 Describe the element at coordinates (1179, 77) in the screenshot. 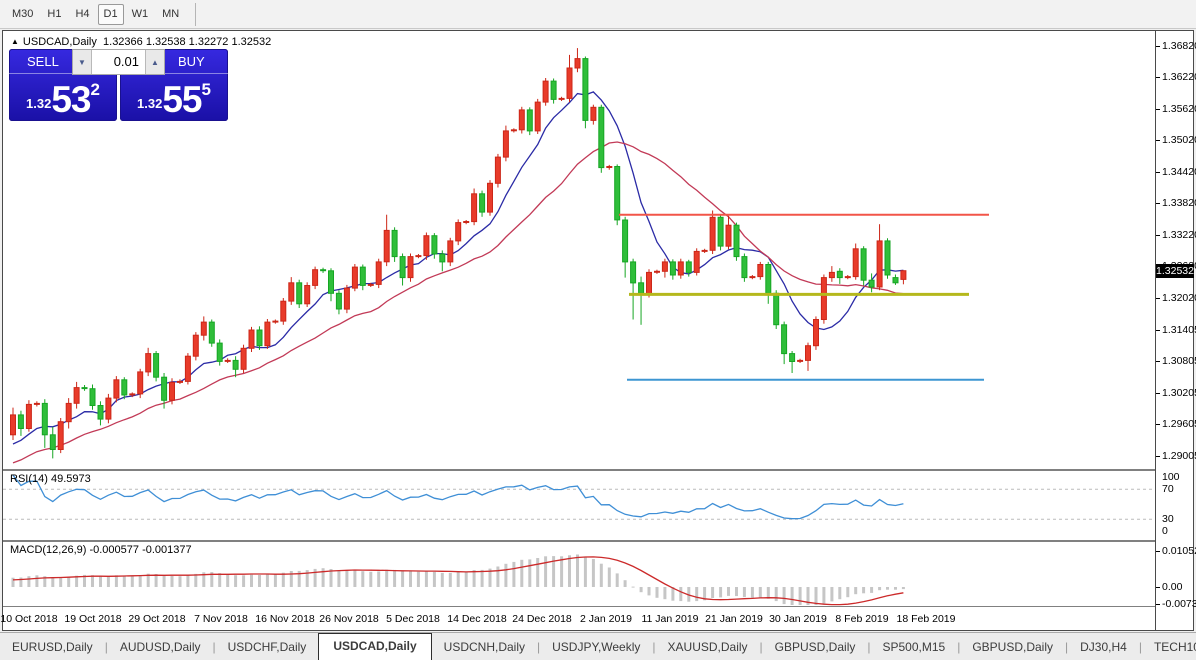

I see `price-axis-label: 1.36220` at that location.